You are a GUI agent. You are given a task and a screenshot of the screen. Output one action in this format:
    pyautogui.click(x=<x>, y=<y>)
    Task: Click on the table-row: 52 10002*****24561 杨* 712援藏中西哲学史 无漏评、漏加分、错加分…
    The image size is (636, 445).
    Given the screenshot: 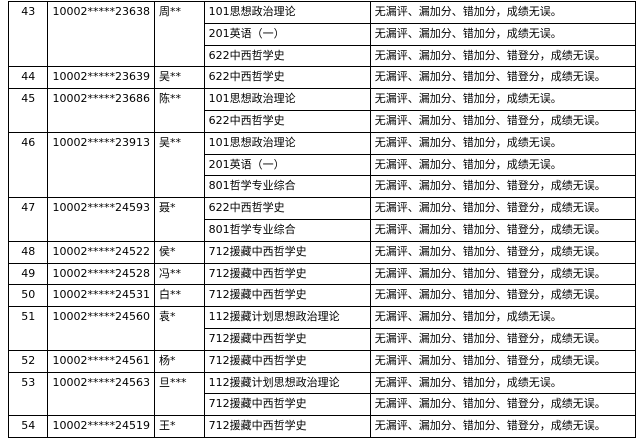 What is the action you would take?
    pyautogui.click(x=321, y=361)
    